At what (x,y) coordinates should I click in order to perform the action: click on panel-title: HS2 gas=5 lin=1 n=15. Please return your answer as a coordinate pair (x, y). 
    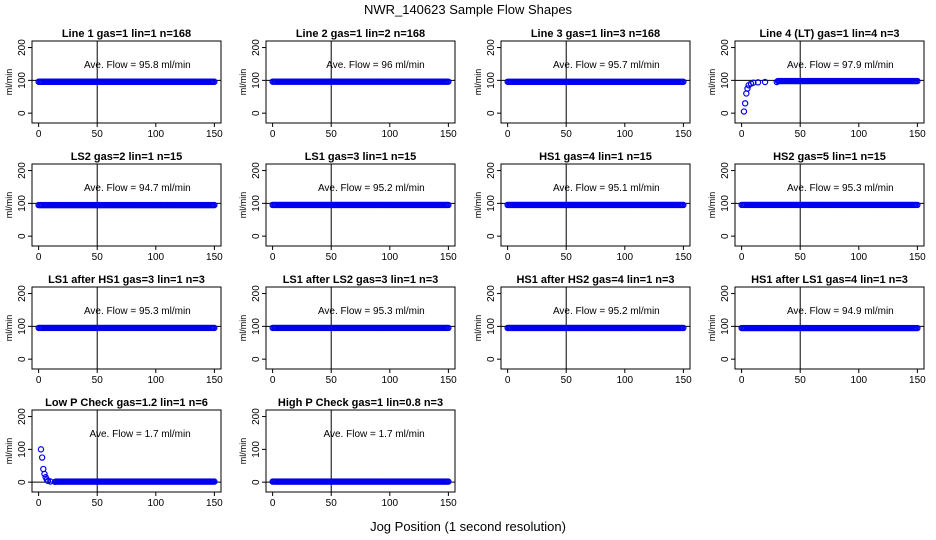
    Looking at the image, I should click on (829, 157).